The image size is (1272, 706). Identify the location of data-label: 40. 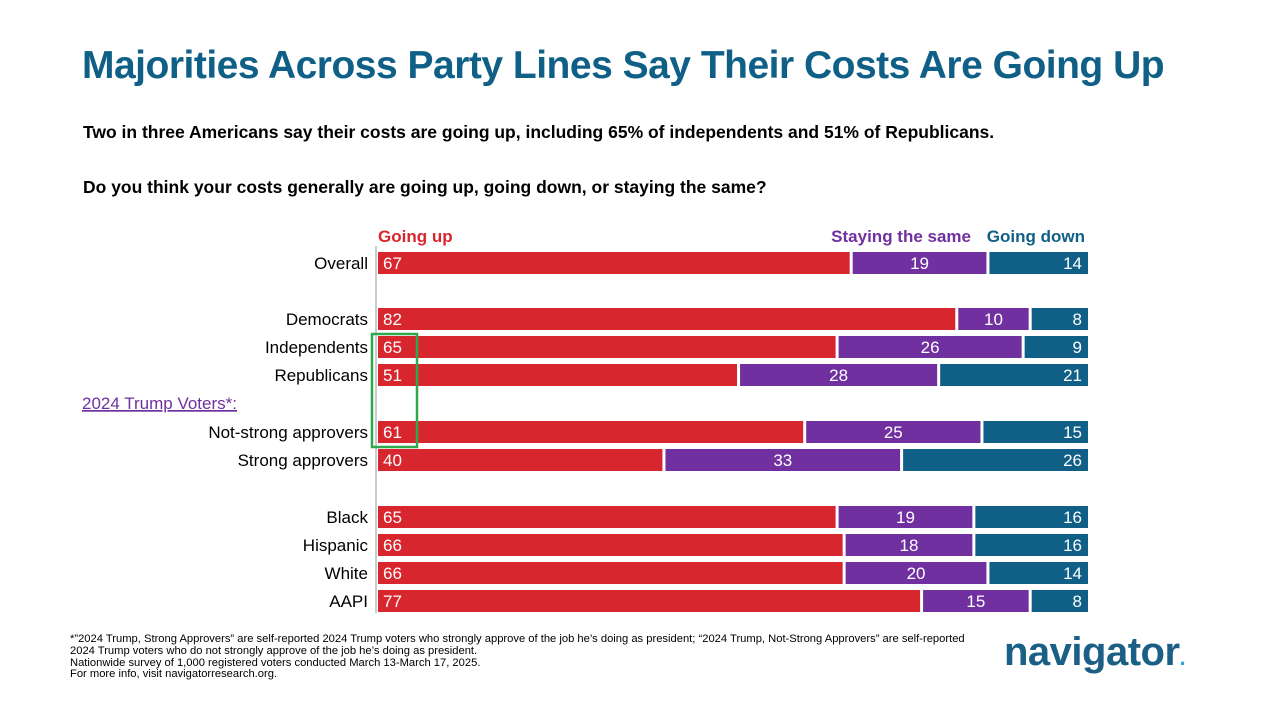
(392, 460).